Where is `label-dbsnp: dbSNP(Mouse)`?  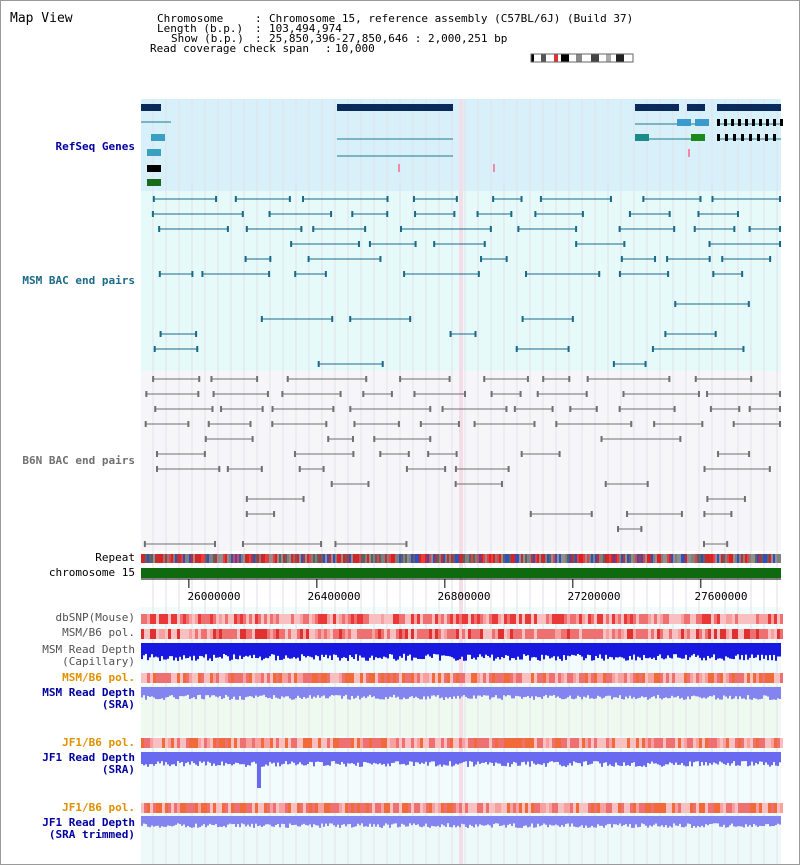
label-dbsnp: dbSNP(Mouse) is located at coordinates (95, 617).